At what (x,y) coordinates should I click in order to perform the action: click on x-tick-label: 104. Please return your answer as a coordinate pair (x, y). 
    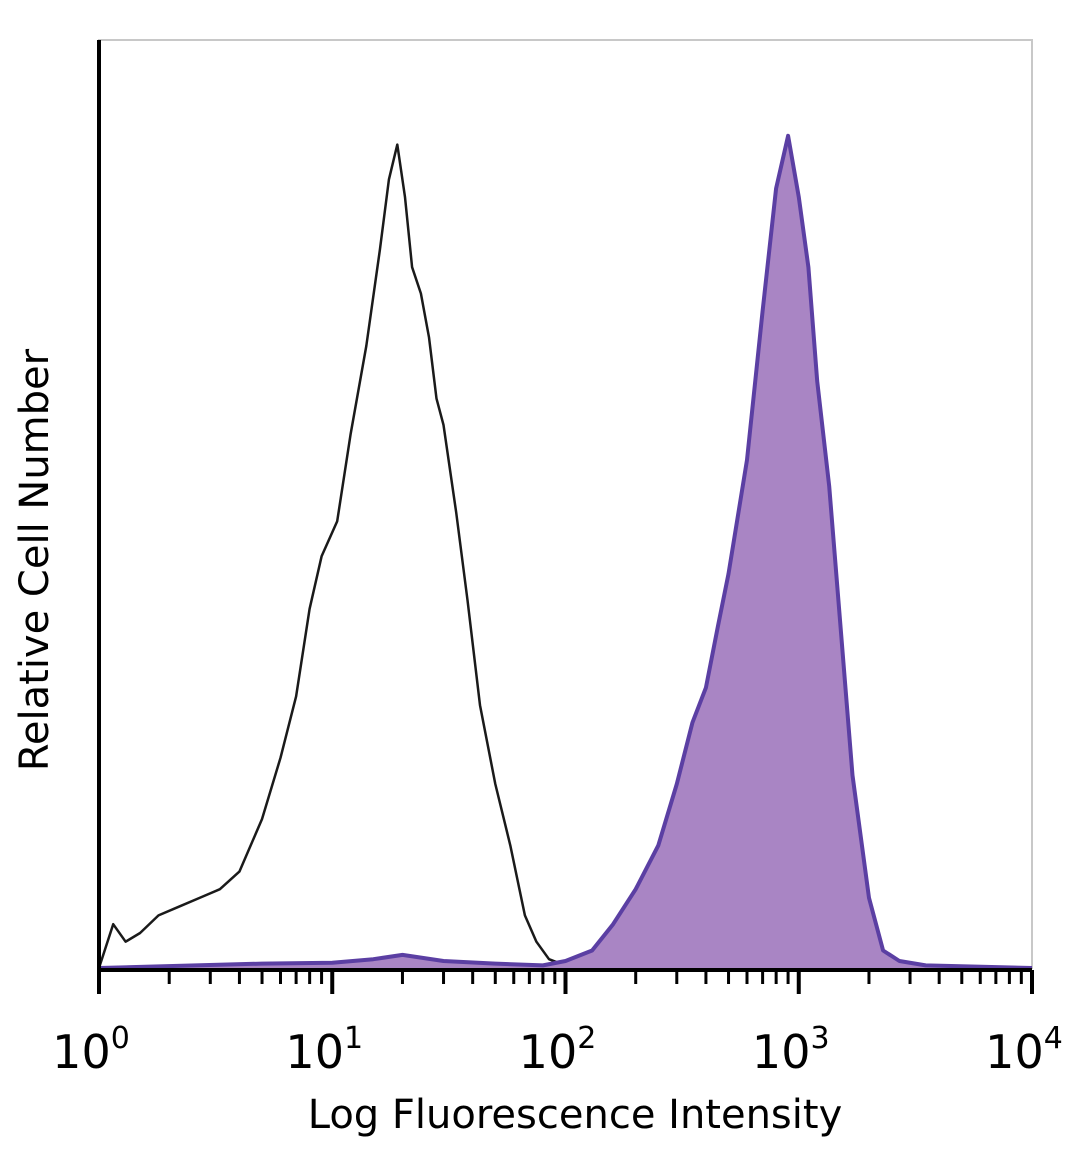
    Looking at the image, I should click on (1024, 1050).